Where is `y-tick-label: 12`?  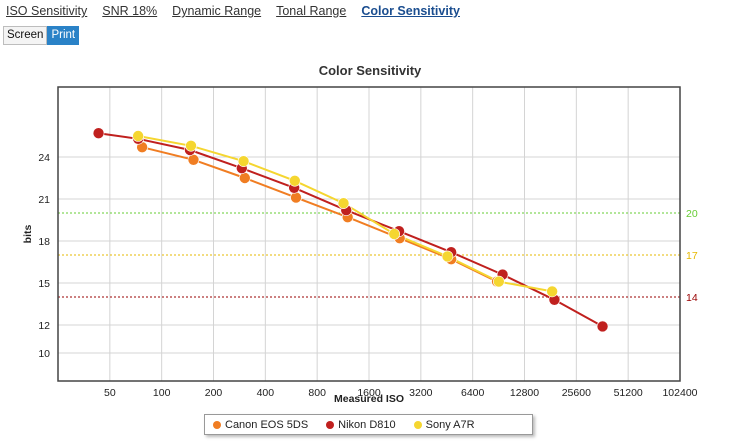
y-tick-label: 12 is located at coordinates (44, 326).